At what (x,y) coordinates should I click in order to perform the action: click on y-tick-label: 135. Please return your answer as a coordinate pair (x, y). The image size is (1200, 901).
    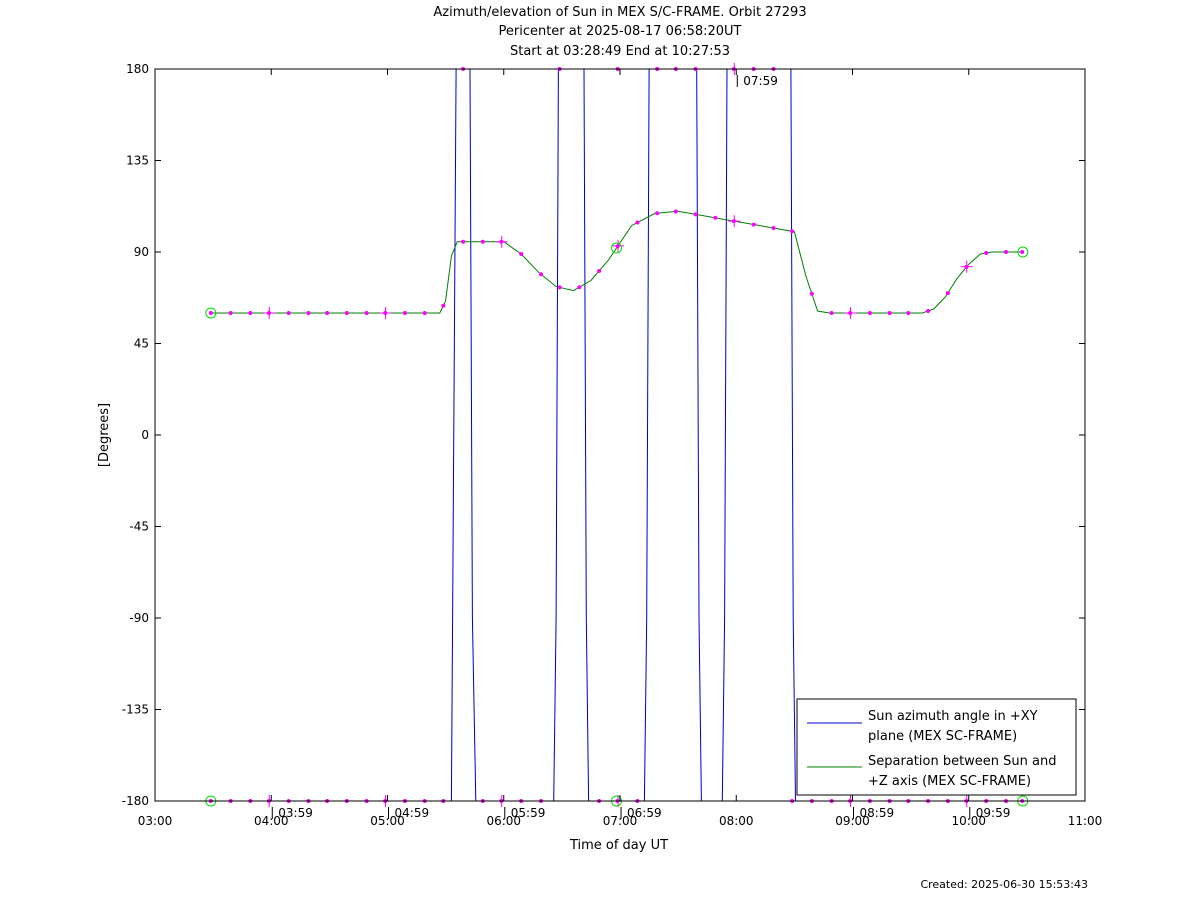
    Looking at the image, I should click on (137, 161).